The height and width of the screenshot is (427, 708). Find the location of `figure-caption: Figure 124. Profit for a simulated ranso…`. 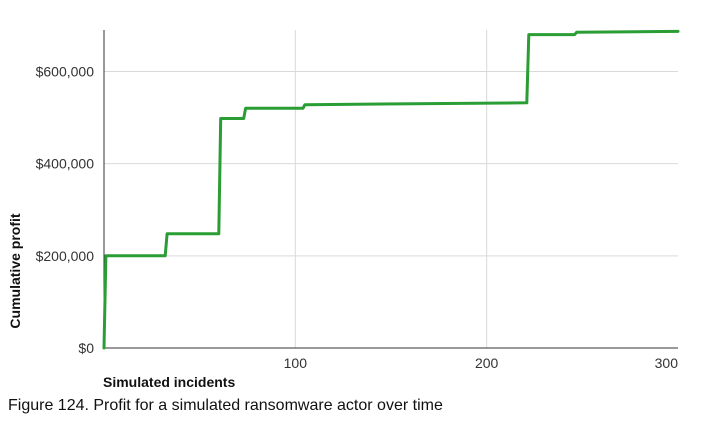

figure-caption: Figure 124. Profit for a simulated ranso… is located at coordinates (225, 405).